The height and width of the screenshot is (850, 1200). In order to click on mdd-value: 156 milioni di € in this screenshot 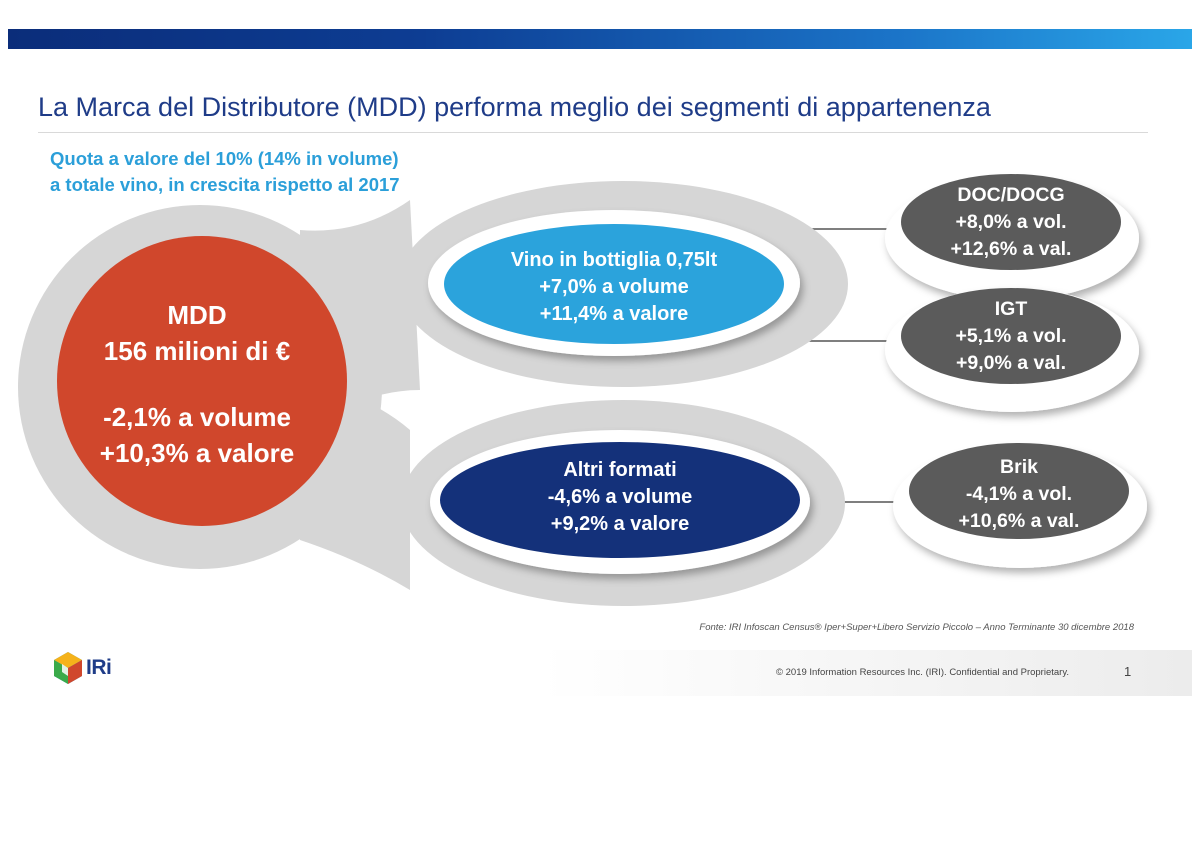, I will do `click(197, 351)`.